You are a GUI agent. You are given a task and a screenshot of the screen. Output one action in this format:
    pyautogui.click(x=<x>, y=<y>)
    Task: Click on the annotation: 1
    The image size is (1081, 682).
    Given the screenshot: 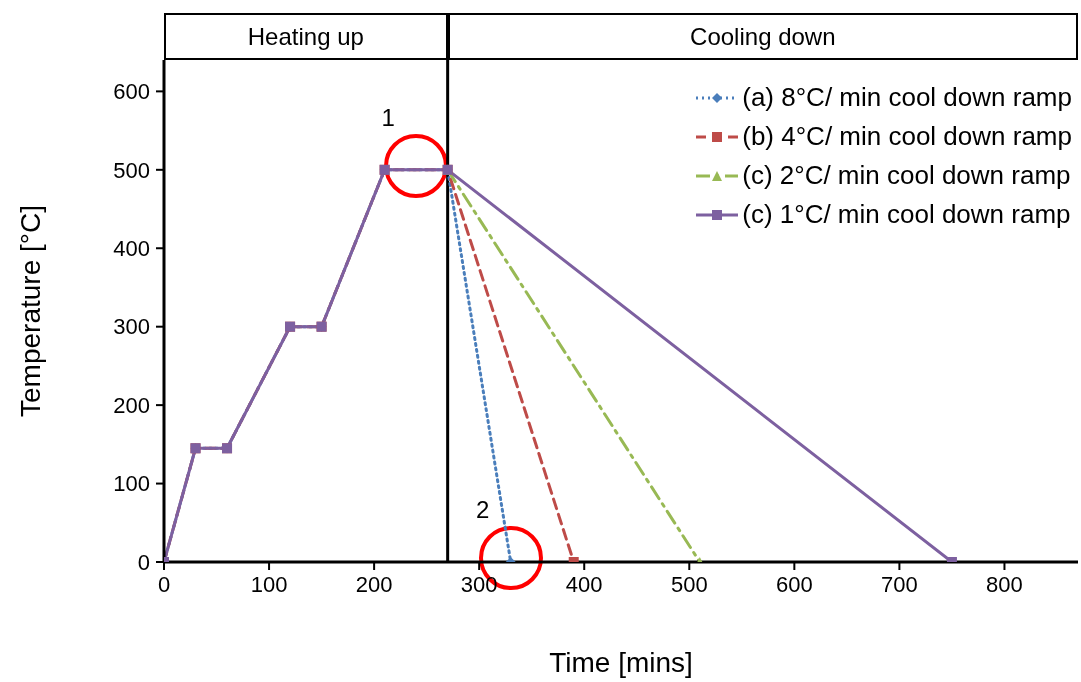 What is the action you would take?
    pyautogui.click(x=388, y=117)
    